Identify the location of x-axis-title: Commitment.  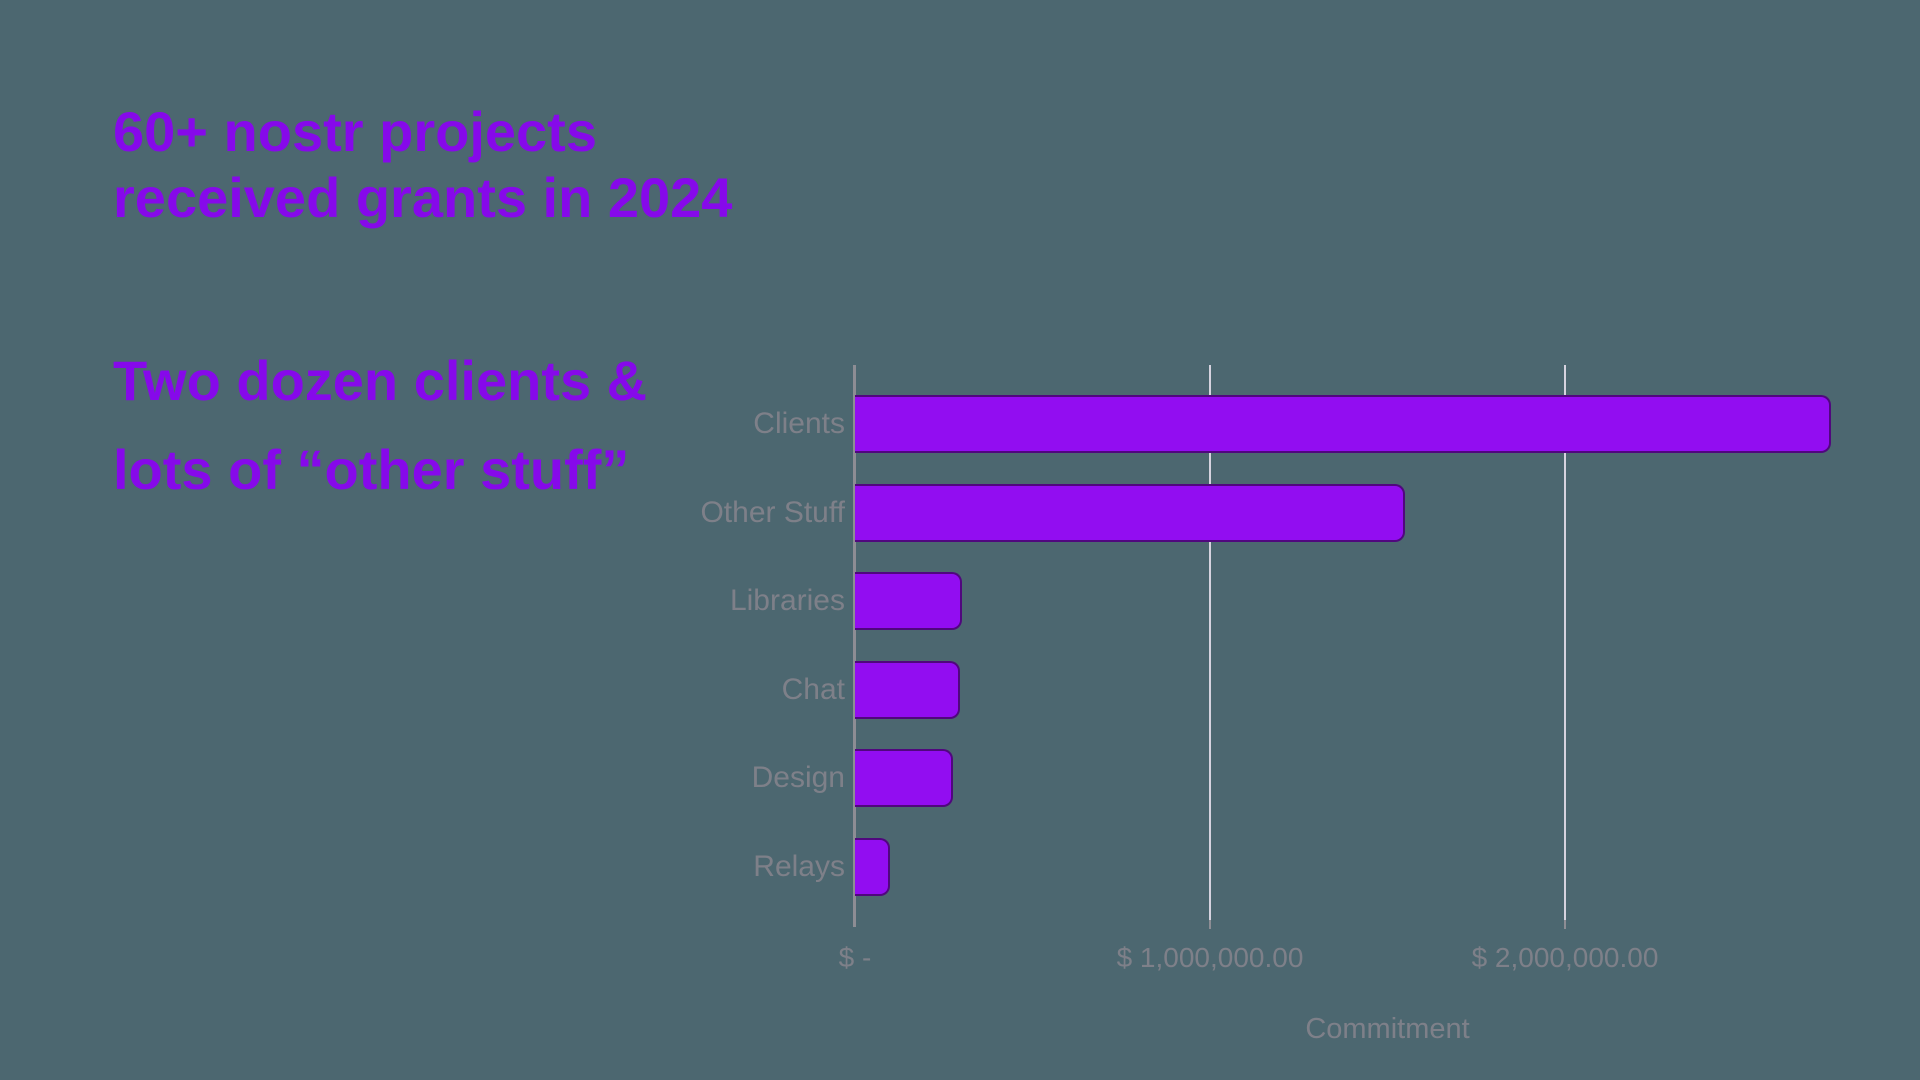
(1387, 1029).